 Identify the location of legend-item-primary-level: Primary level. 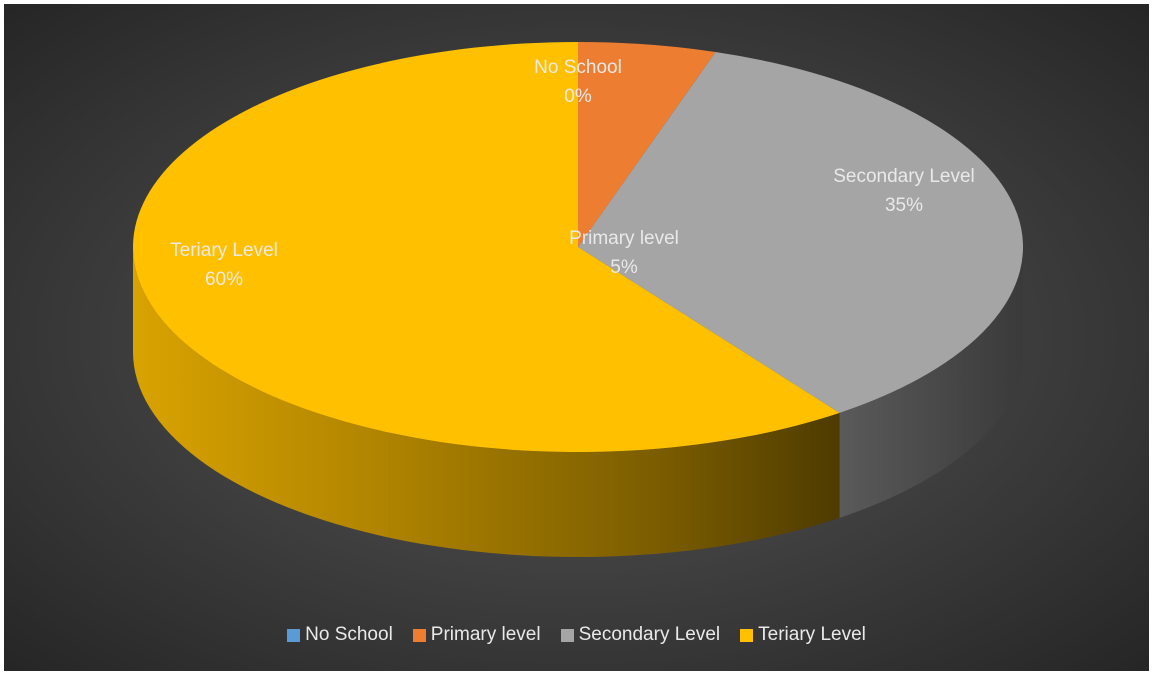
(476, 635).